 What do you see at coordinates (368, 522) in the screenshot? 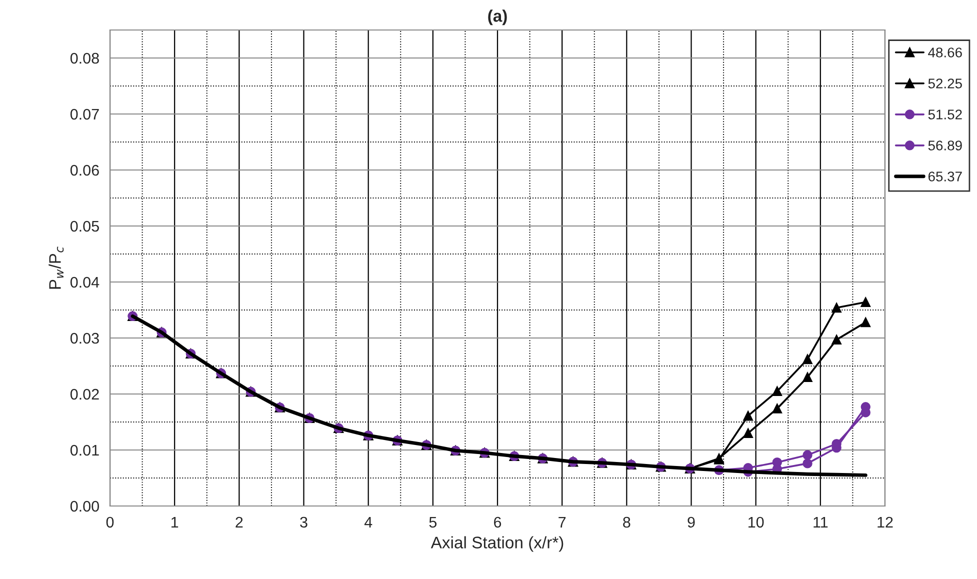
I see `x-tick-label: 4` at bounding box center [368, 522].